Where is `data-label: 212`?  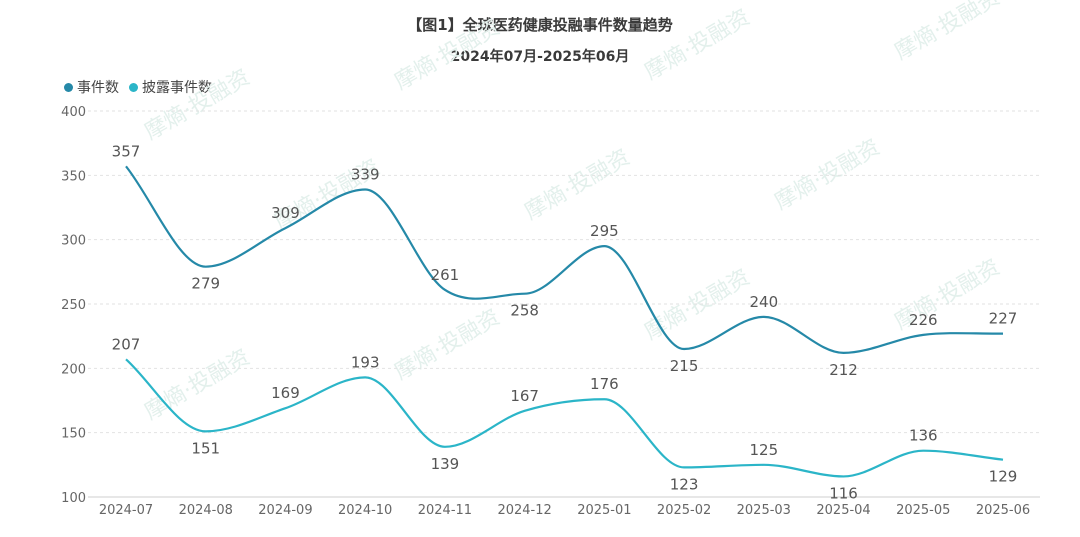
data-label: 212 is located at coordinates (843, 370).